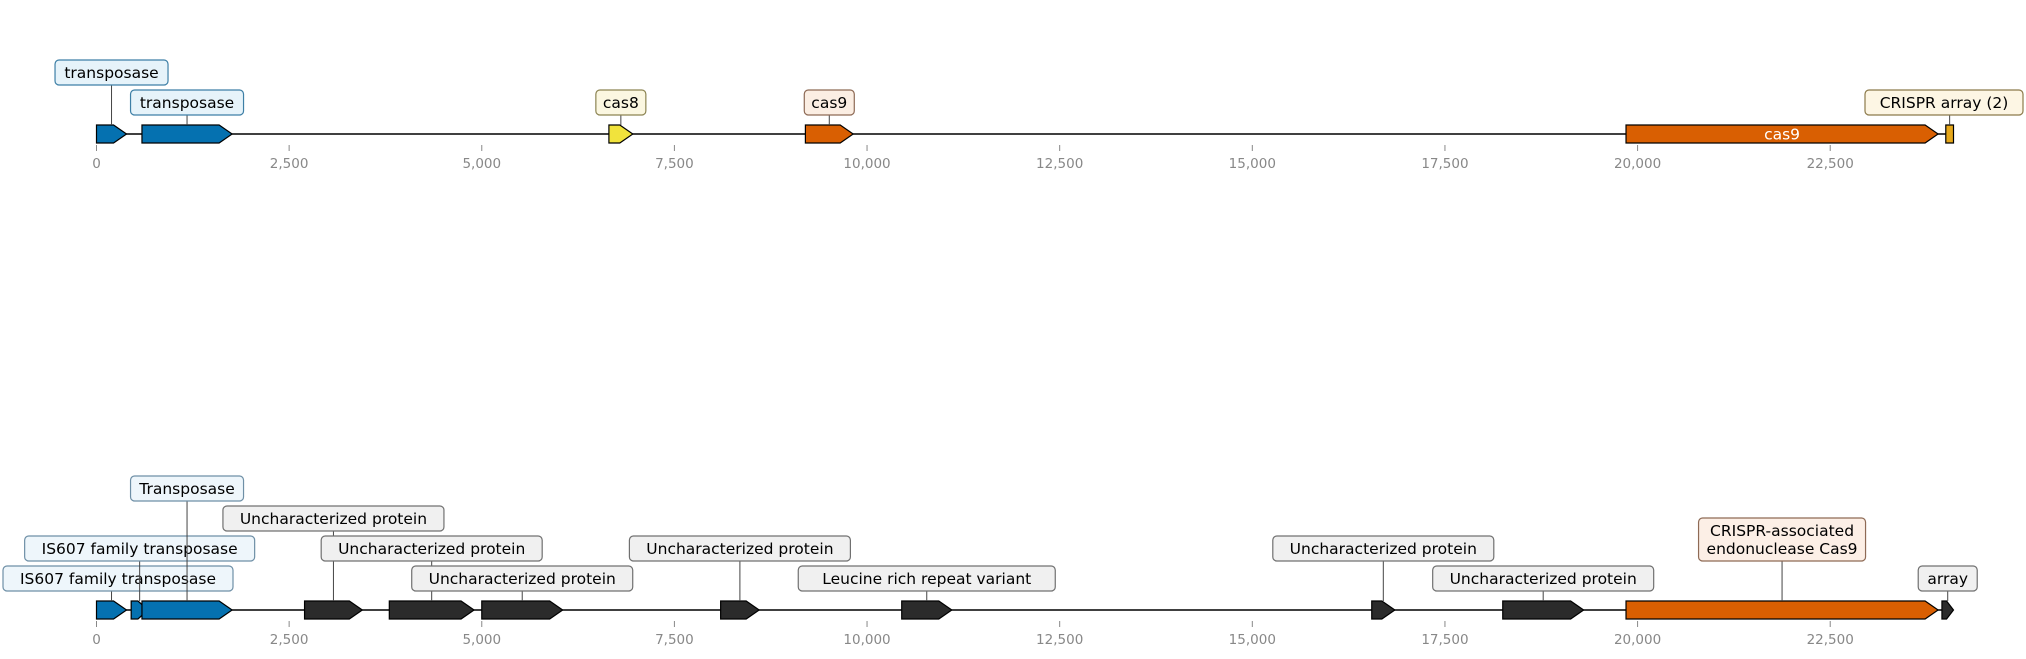  I want to click on gene-arrow-cas8, so click(621, 134).